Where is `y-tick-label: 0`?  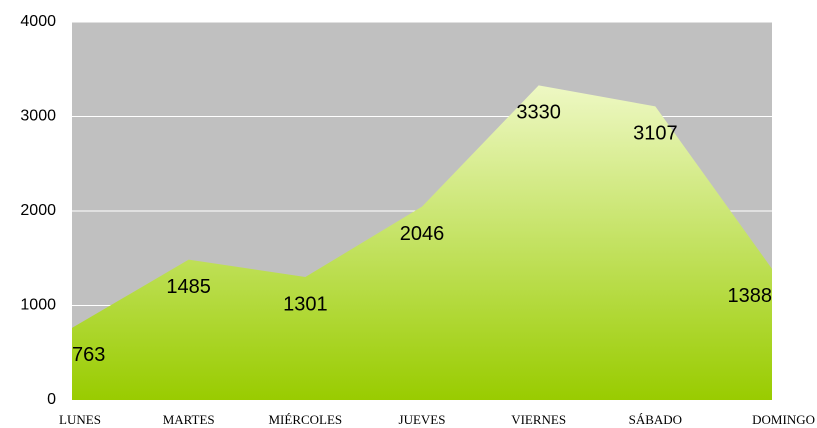
y-tick-label: 0 is located at coordinates (51, 399).